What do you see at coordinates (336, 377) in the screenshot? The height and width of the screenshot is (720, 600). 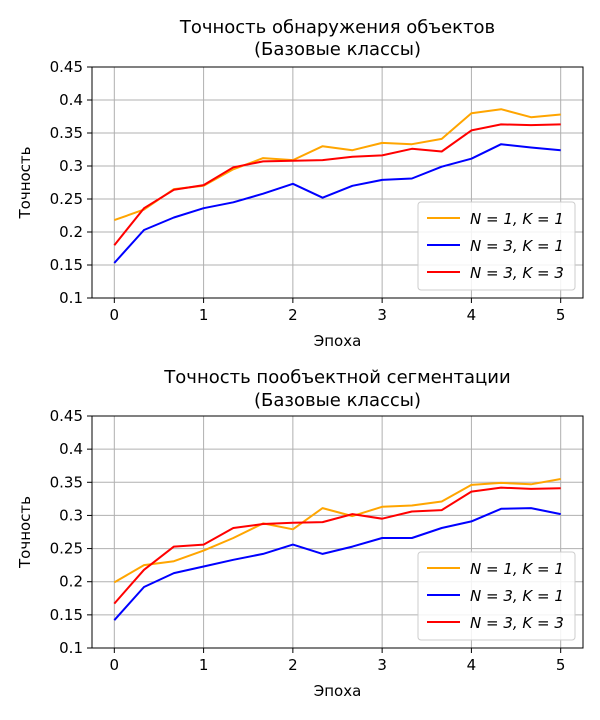 I see `chart-title: Точность пообъектной сегментации` at bounding box center [336, 377].